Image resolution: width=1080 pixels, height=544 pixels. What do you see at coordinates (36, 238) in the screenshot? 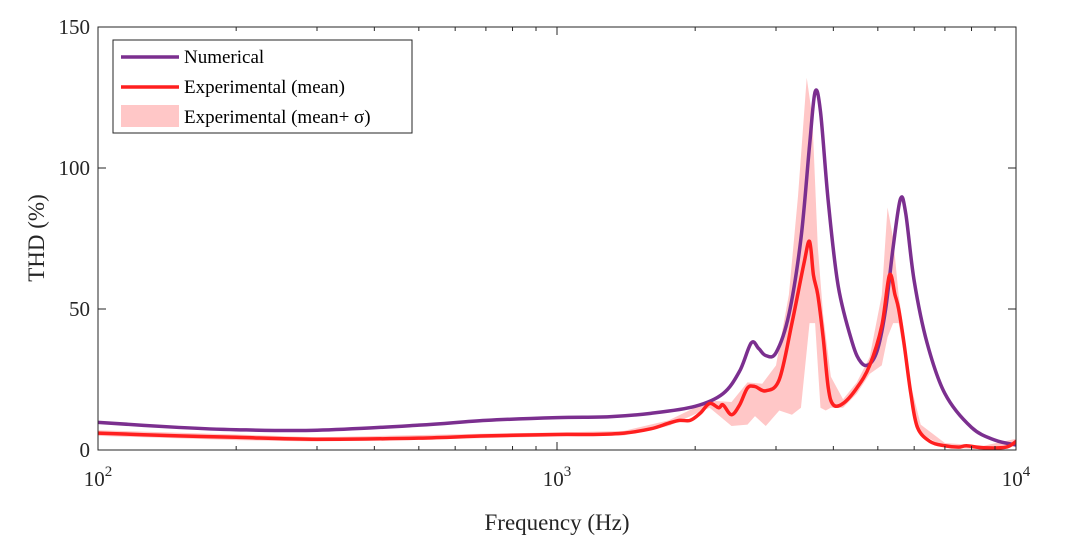
I see `y-axis-label: THD (%)` at bounding box center [36, 238].